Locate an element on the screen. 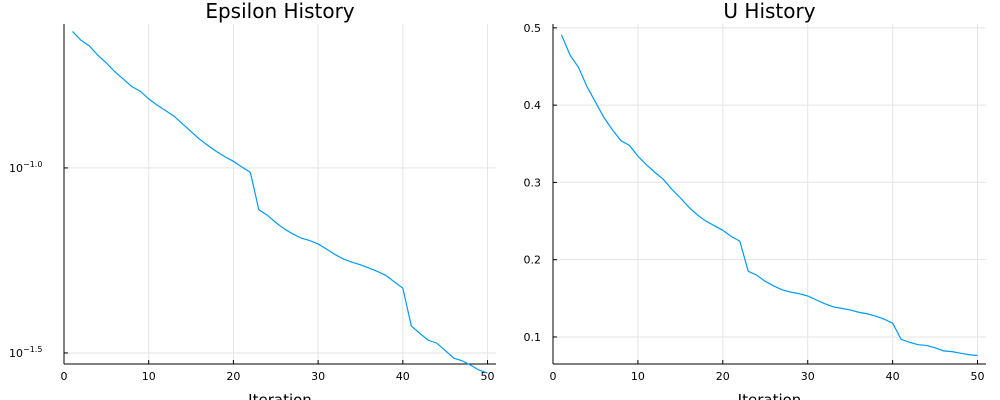  y-tick-label: 0.4 is located at coordinates (533, 105).